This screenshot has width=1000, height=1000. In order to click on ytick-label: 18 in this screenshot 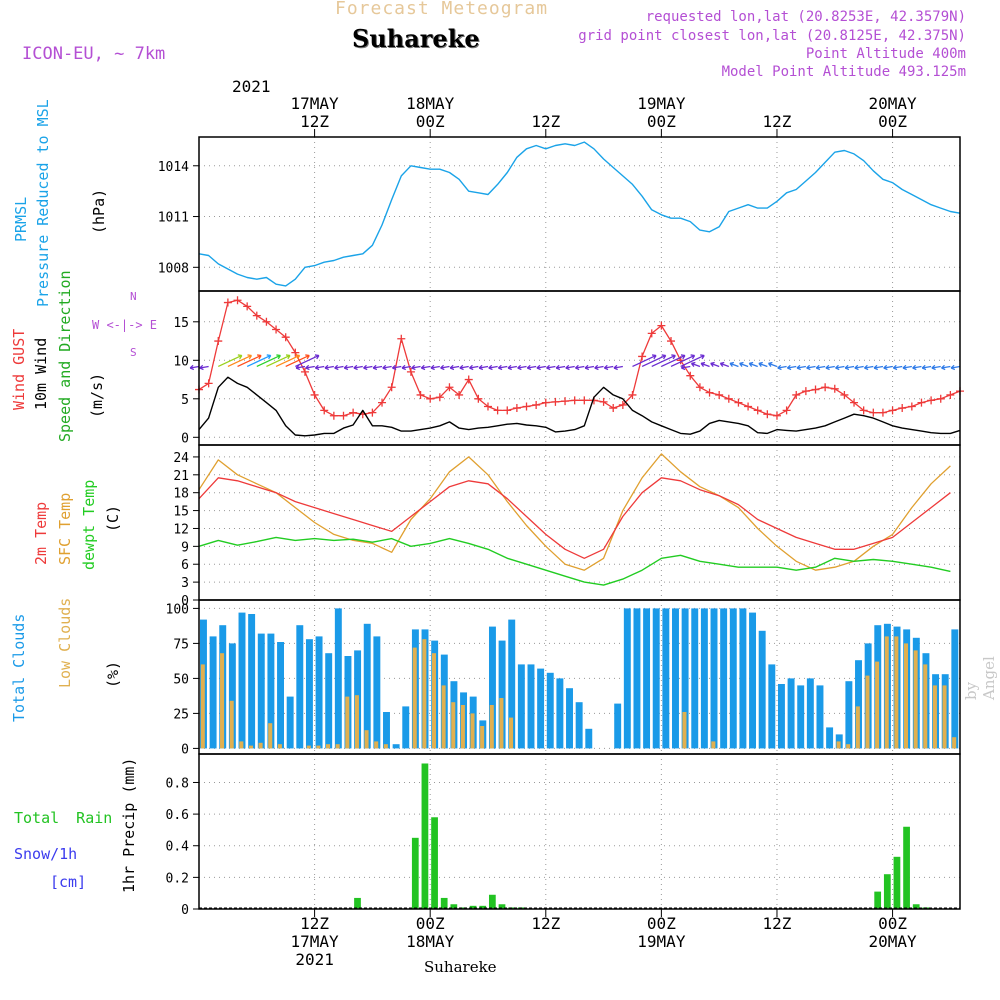, I will do `click(181, 494)`.